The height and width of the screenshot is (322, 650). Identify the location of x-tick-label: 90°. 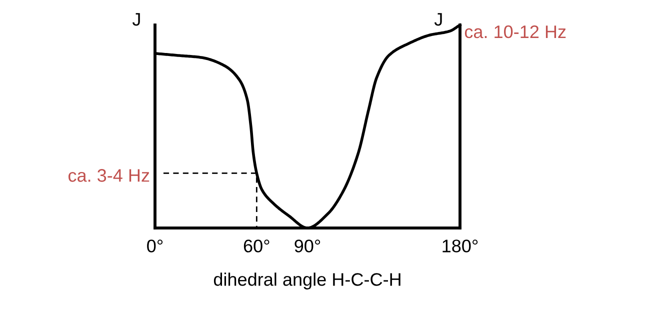
(307, 246).